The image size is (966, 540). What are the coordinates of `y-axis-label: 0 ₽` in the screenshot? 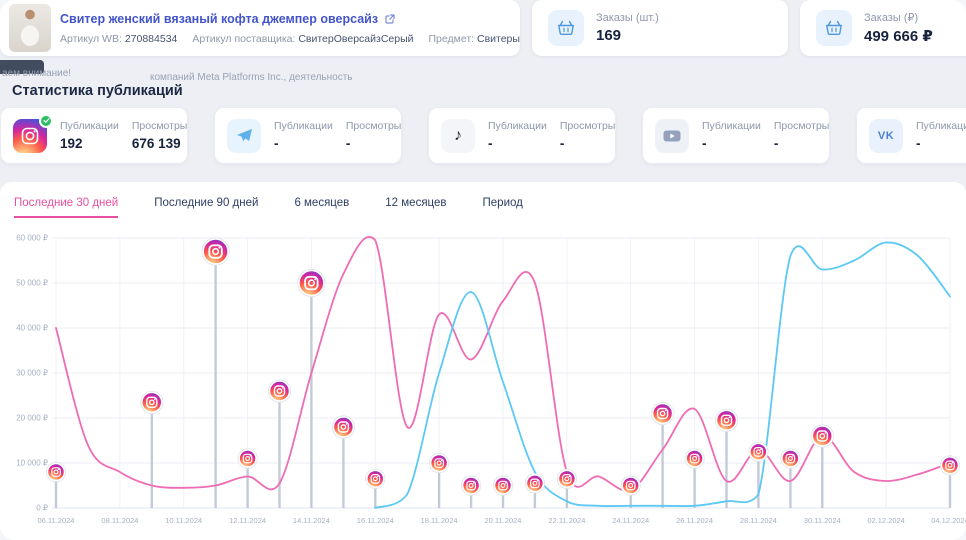 It's located at (42, 508).